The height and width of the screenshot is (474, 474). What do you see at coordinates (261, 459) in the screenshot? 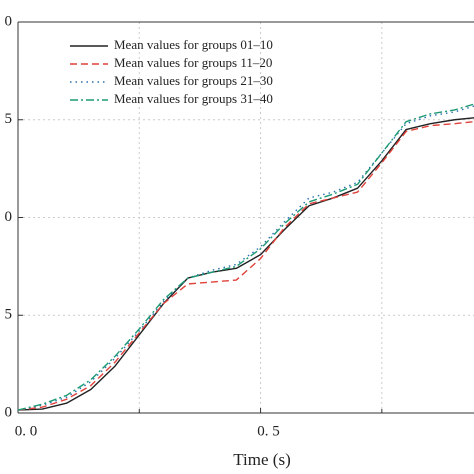
I see `x-axis-label: Time (s)` at bounding box center [261, 459].